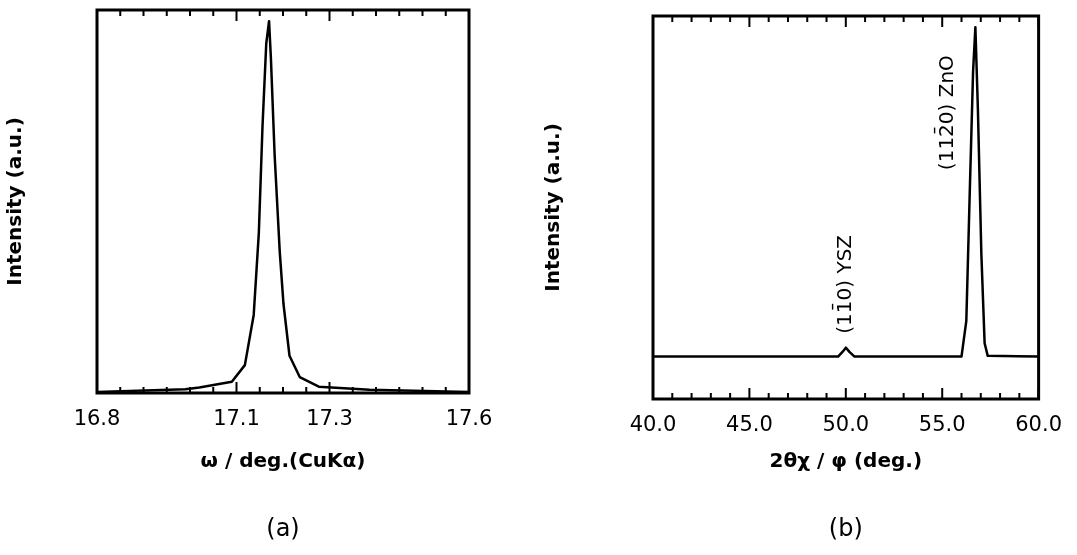  What do you see at coordinates (283, 528) in the screenshot?
I see `text: (a)` at bounding box center [283, 528].